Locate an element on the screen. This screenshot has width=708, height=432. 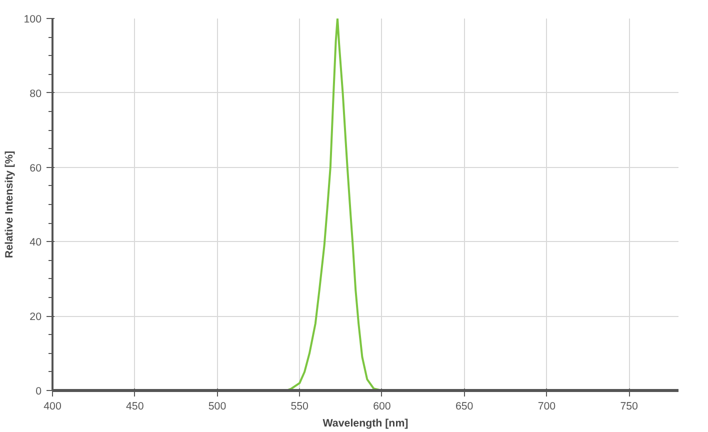
x-tick-label: 550 is located at coordinates (299, 406).